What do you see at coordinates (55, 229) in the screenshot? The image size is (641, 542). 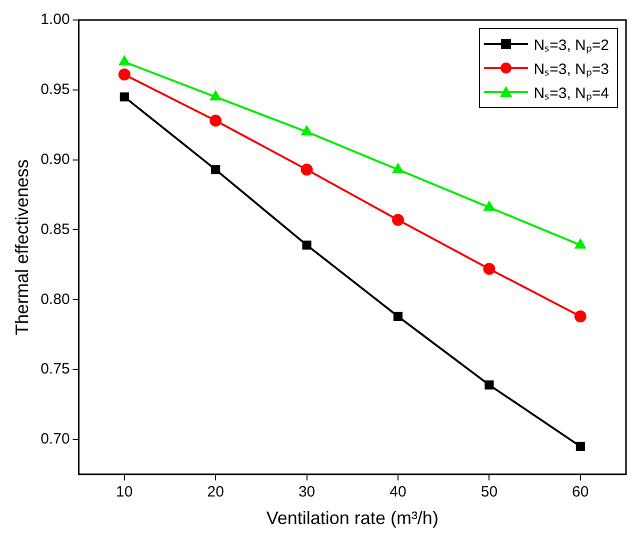 I see `y-tick-label: 0.85` at bounding box center [55, 229].